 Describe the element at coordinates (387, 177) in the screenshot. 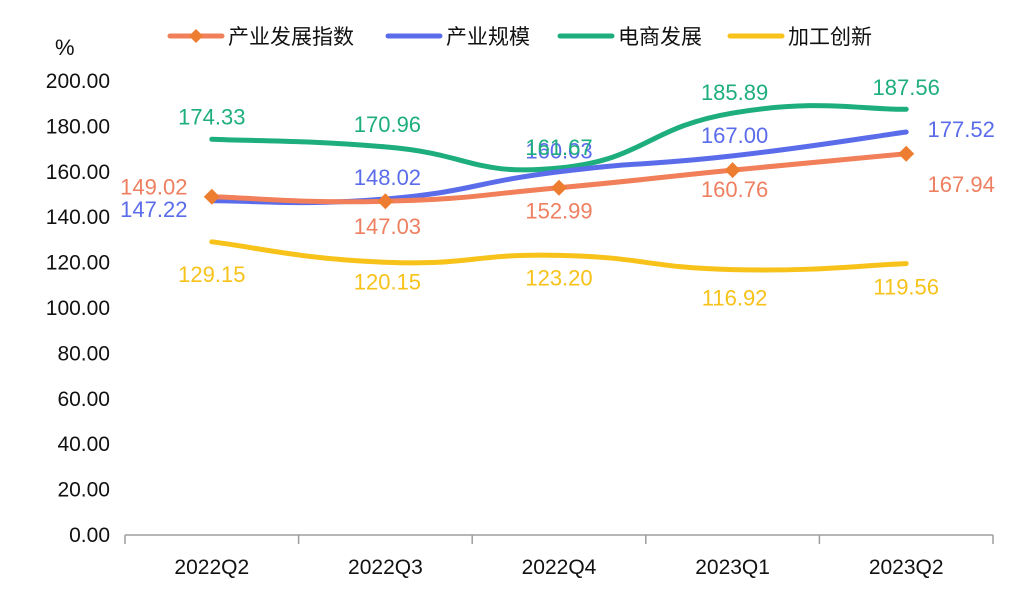

I see `data-label: 148.02` at that location.